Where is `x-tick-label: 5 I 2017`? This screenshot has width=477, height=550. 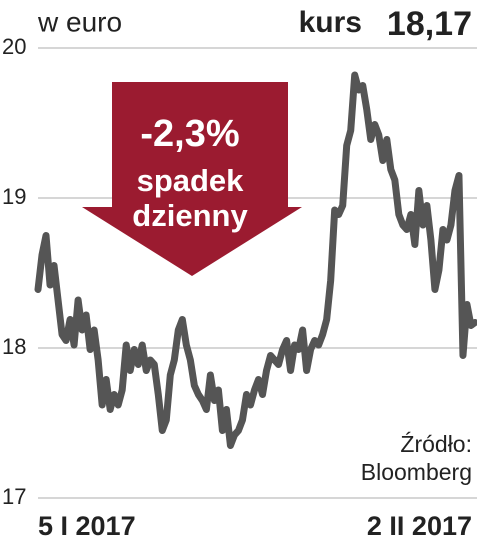 x-tick-label: 5 I 2017 is located at coordinates (87, 526).